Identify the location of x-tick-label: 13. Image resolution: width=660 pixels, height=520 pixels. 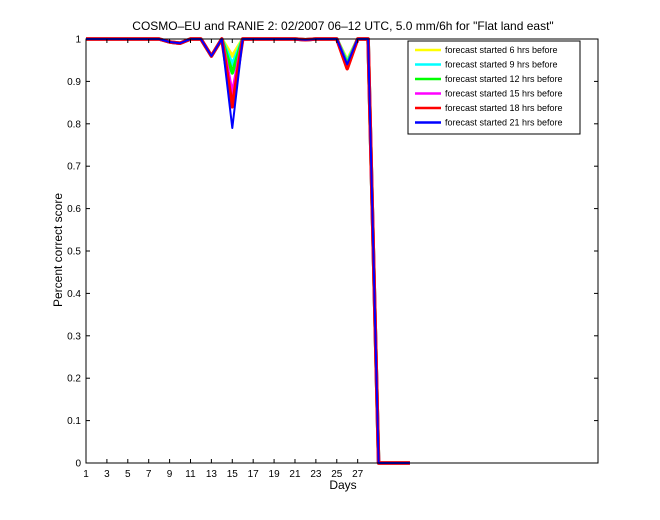
(212, 474).